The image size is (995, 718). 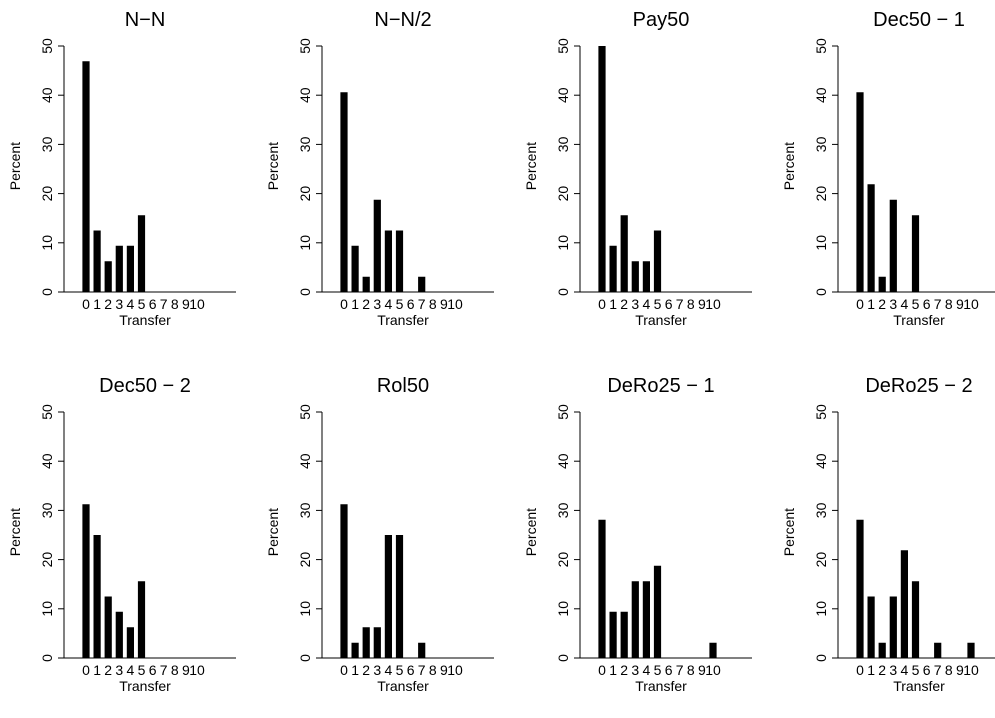 What do you see at coordinates (402, 20) in the screenshot?
I see `chart-title: N−N/2` at bounding box center [402, 20].